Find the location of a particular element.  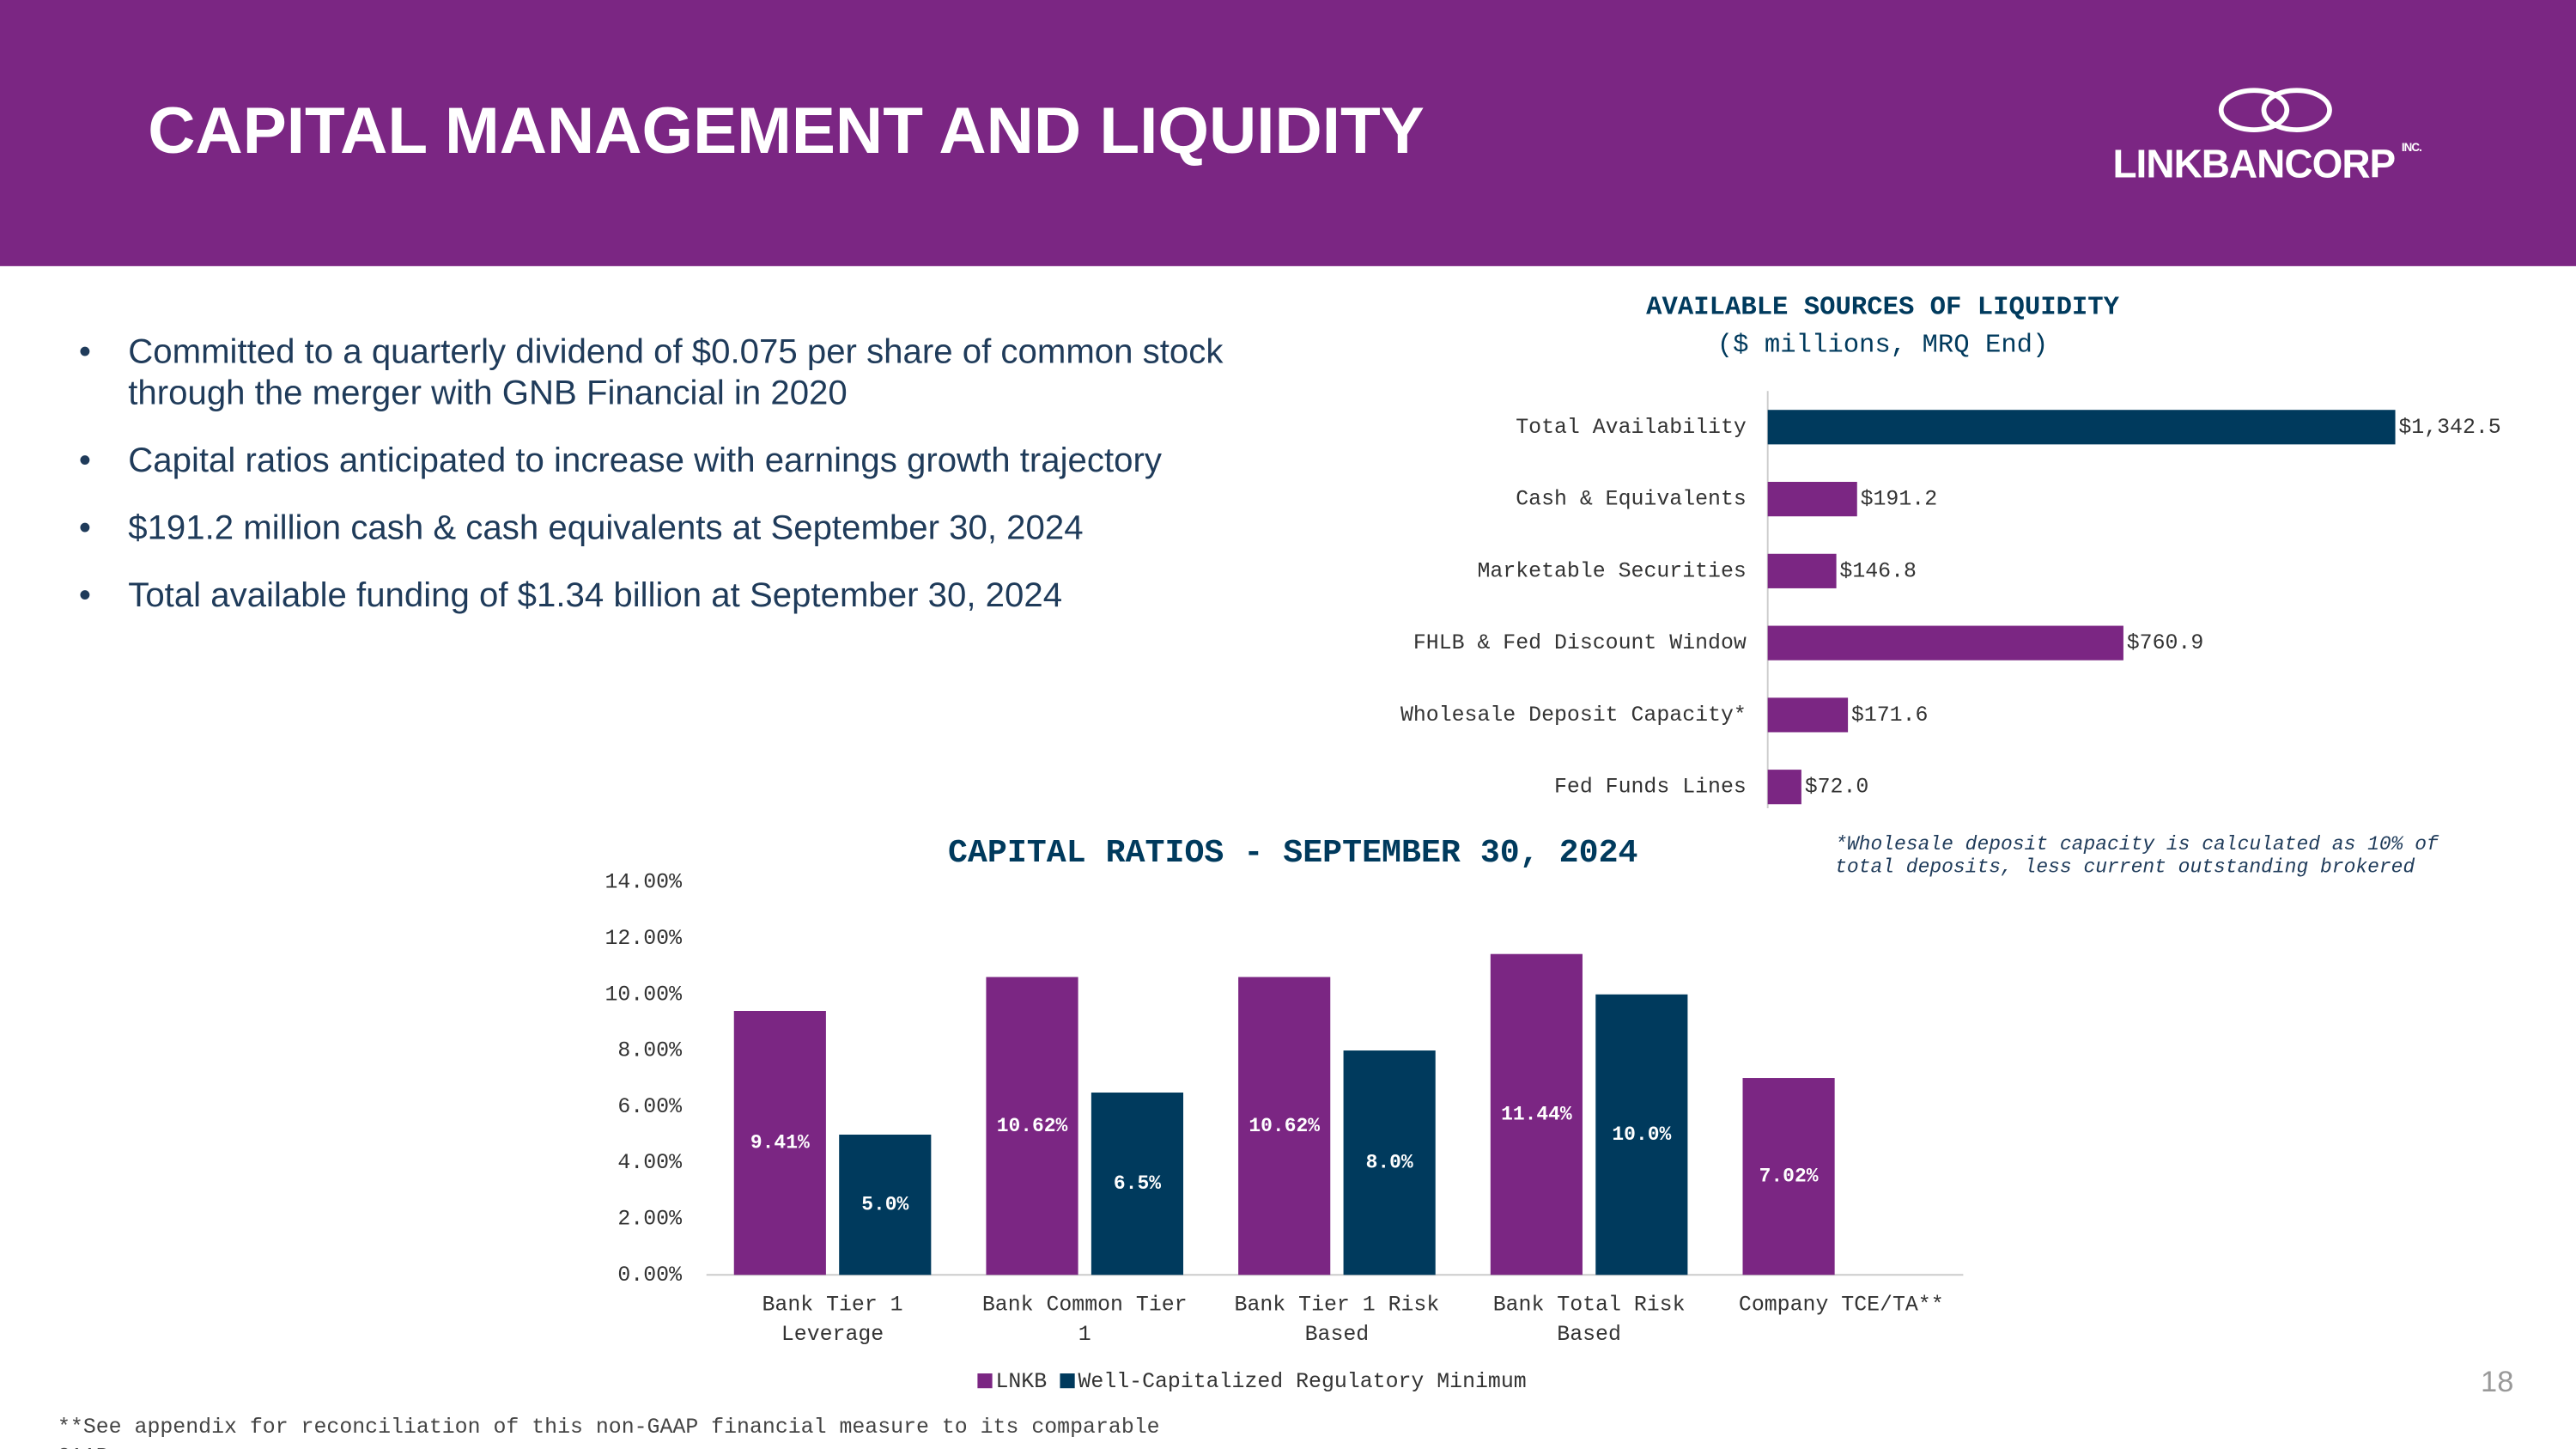

x-tick-label: Bank Tier 1 Leverage is located at coordinates (832, 1319).